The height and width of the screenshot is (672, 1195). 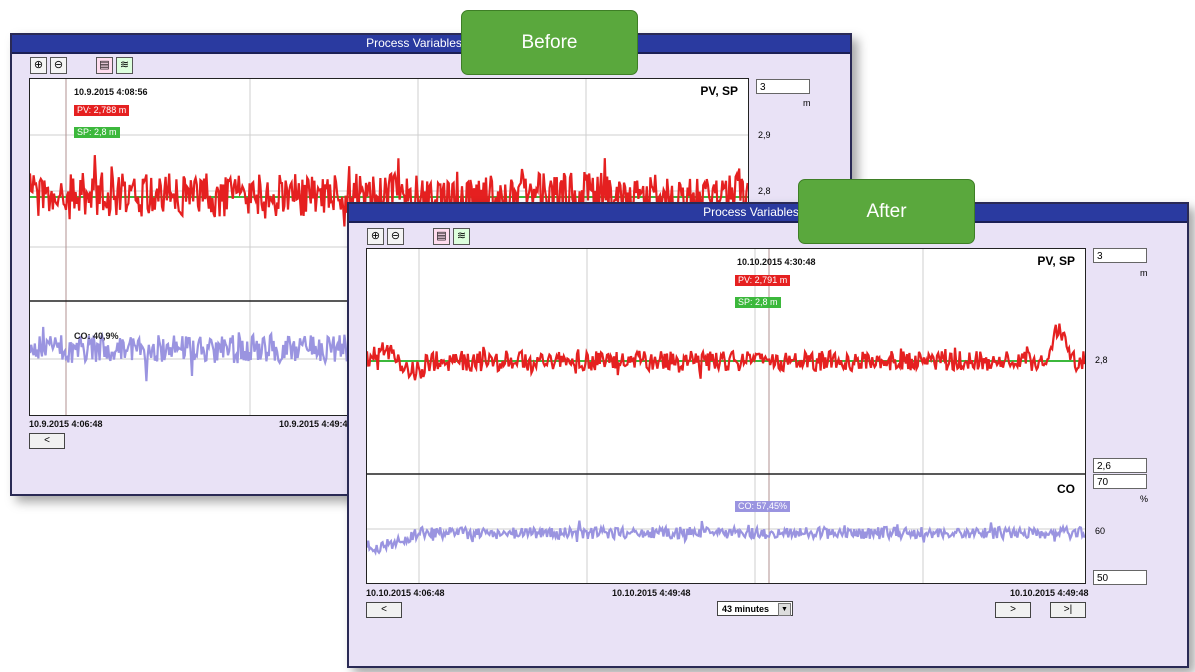 I want to click on after-co-max: 70, so click(x=1120, y=481).